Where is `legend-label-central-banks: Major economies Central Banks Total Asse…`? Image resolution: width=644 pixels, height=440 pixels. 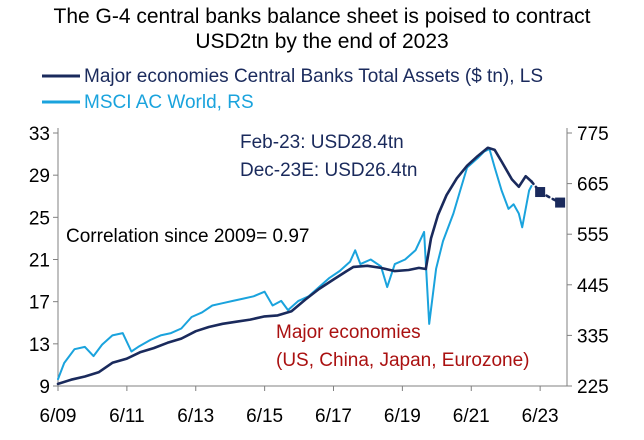
legend-label-central-banks: Major economies Central Banks Total Asse… is located at coordinates (313, 76).